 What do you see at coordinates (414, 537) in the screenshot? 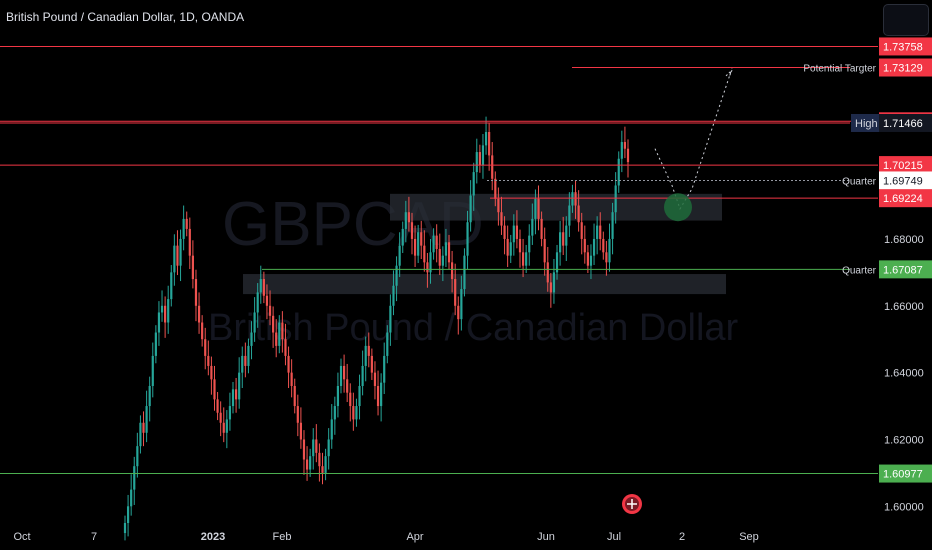
I see `x-tick-label: Apr` at bounding box center [414, 537].